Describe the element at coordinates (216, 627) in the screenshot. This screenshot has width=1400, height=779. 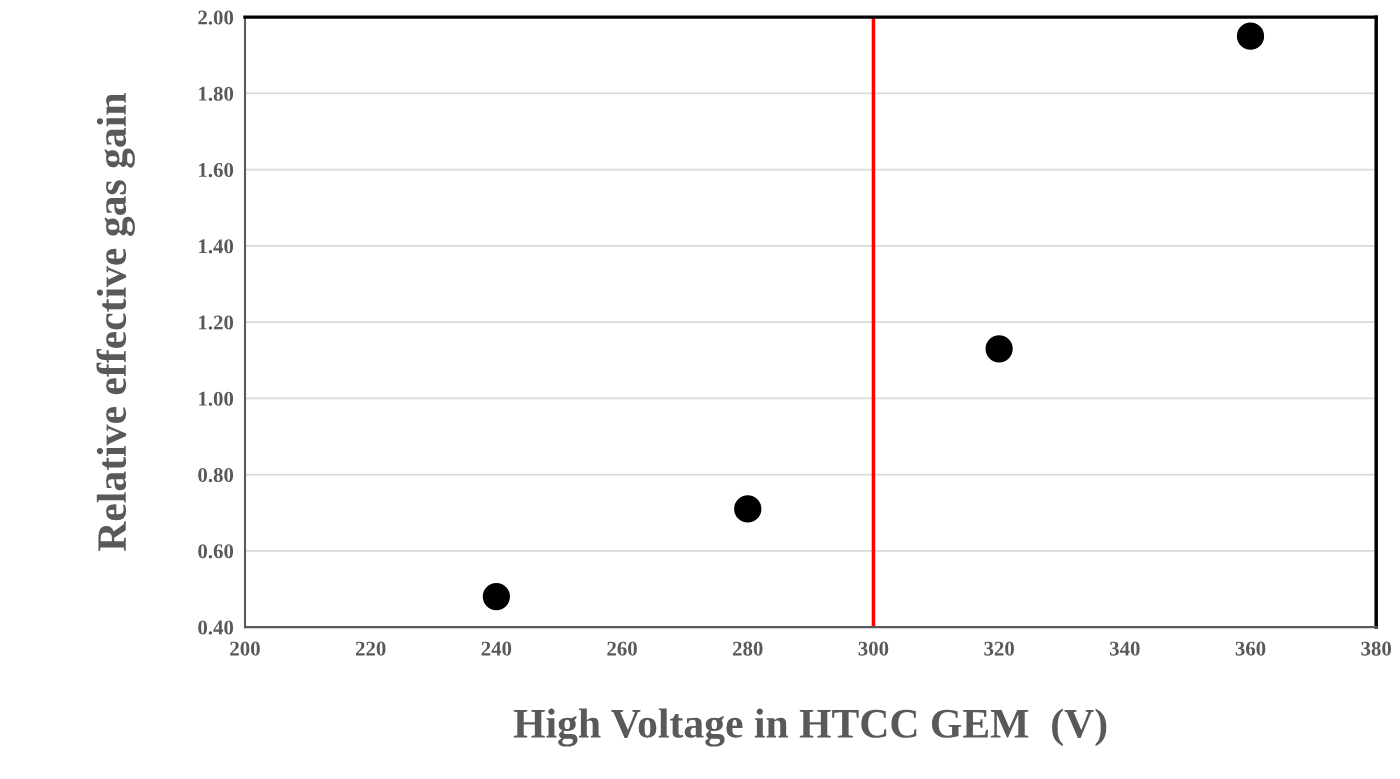
I see `y-tick-label: 0.40` at that location.